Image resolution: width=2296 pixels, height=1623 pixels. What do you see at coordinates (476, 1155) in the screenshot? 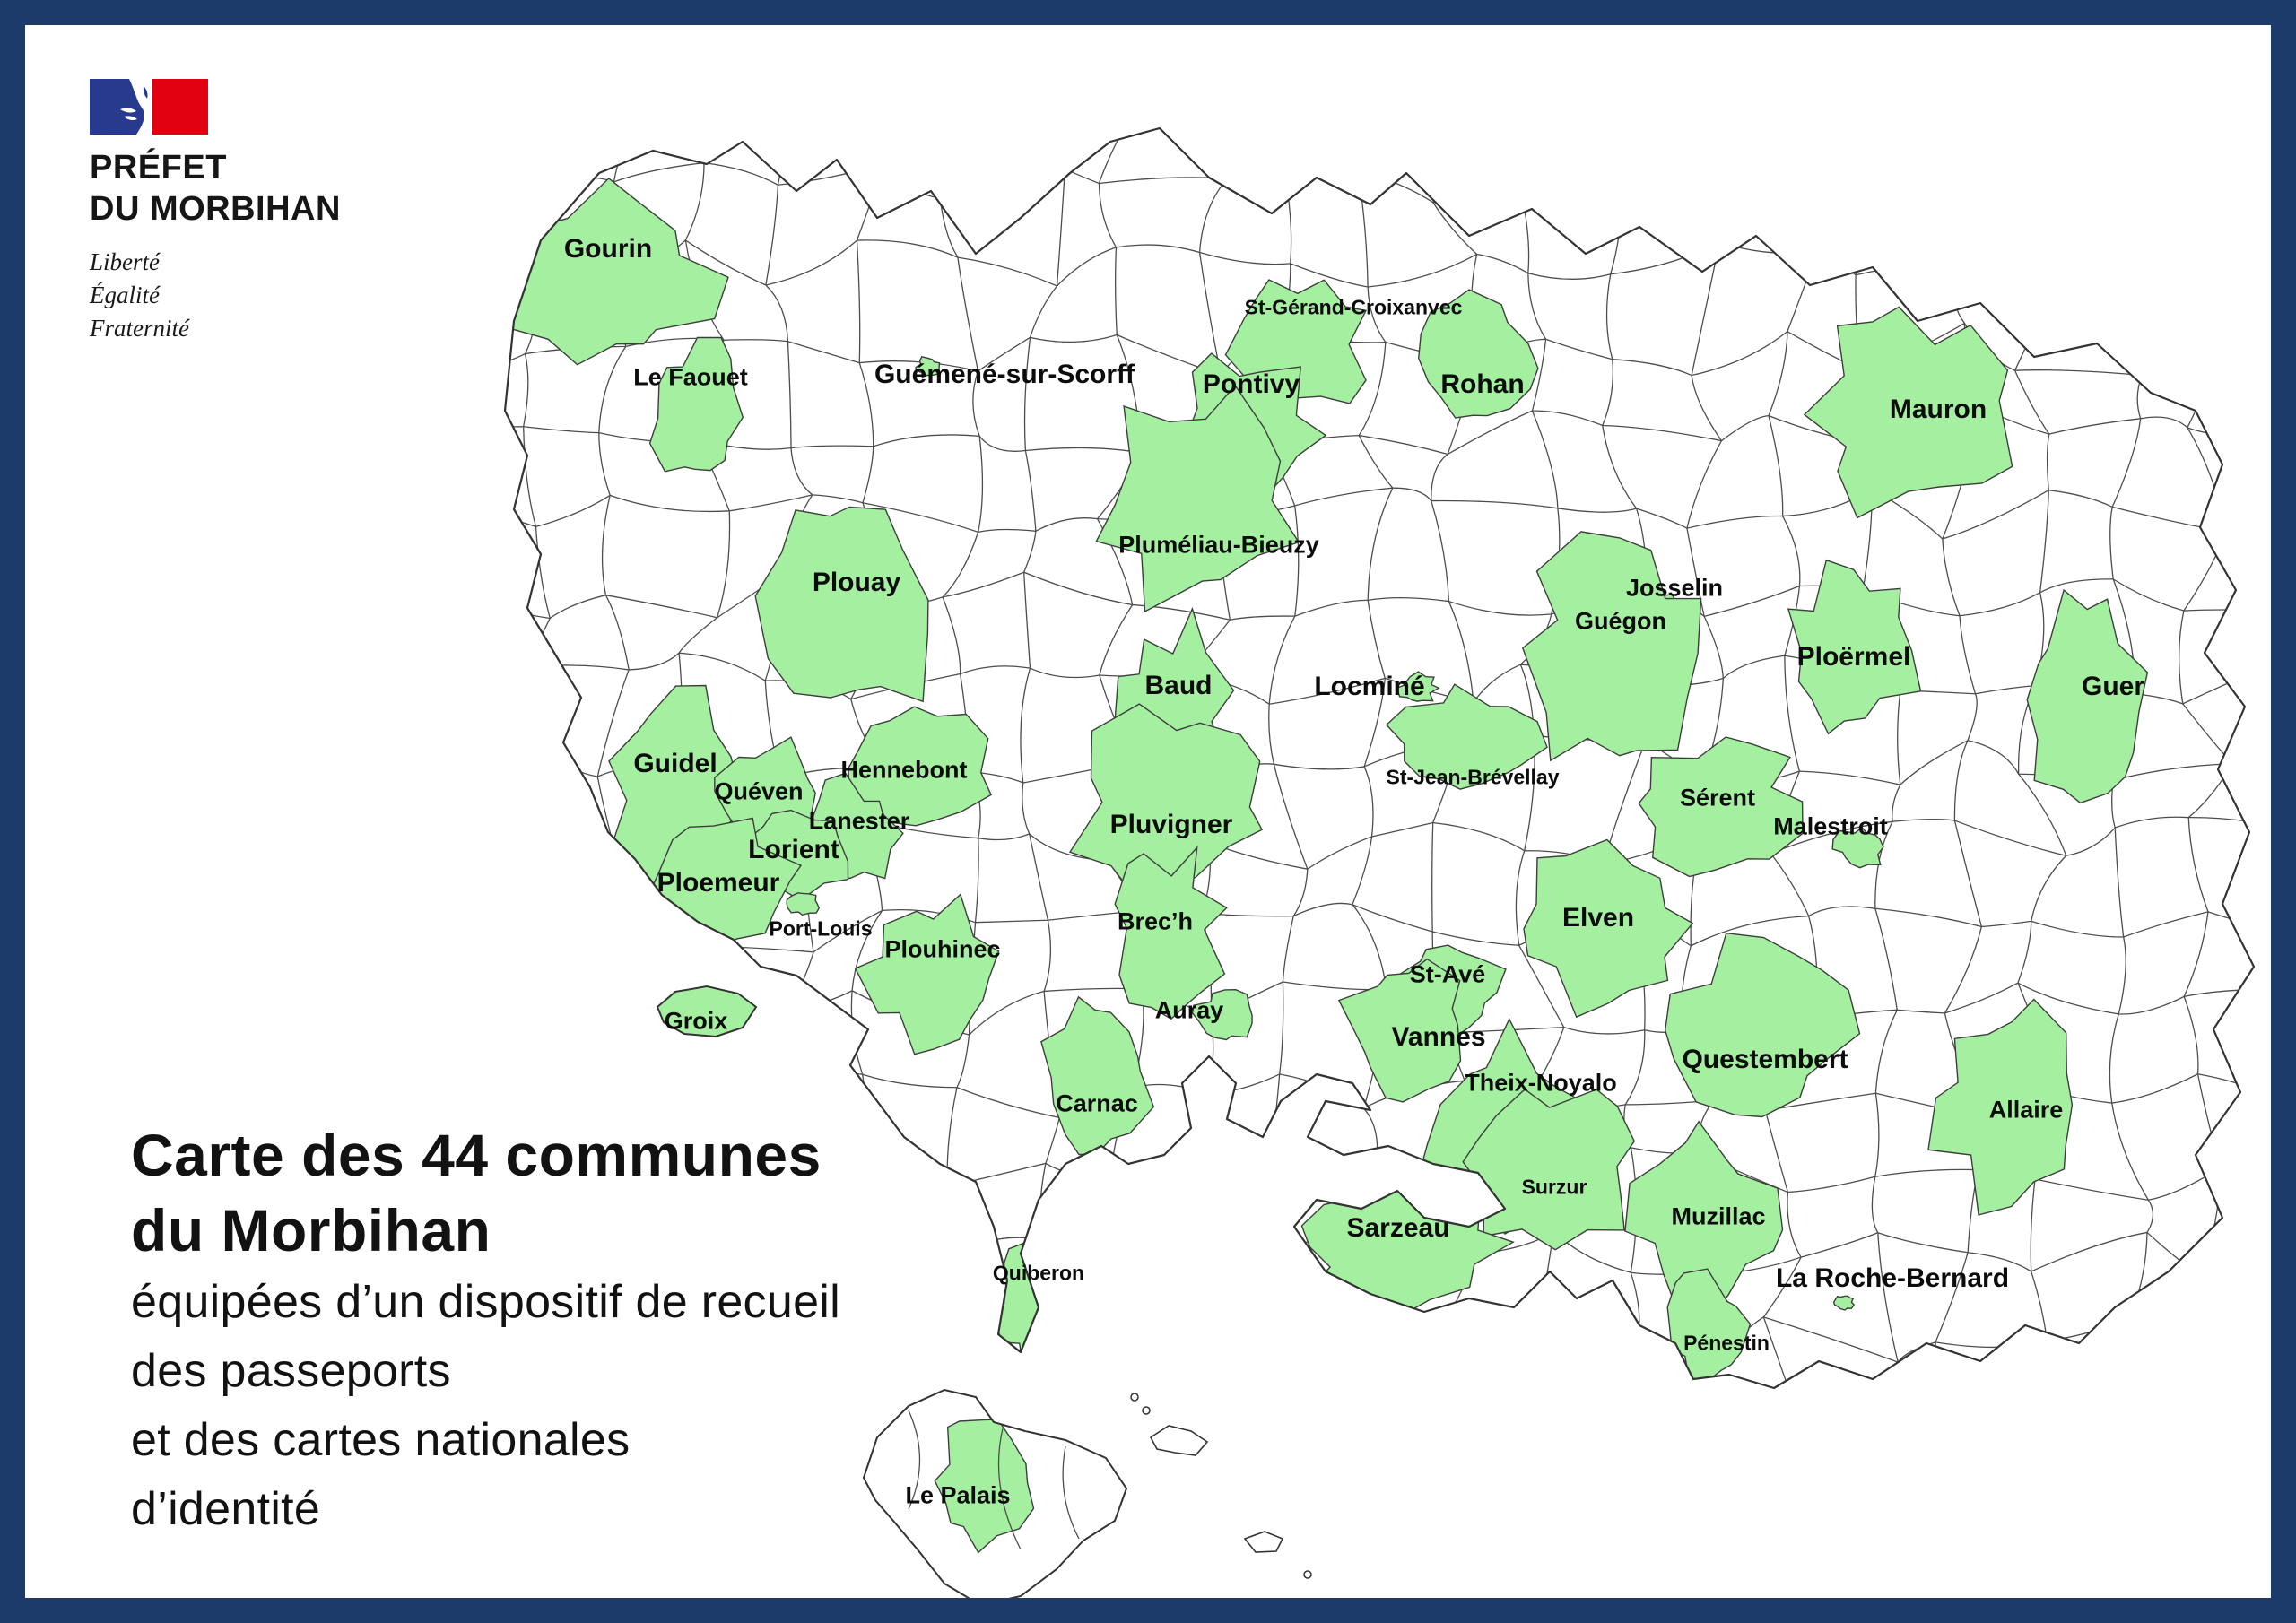
I see `title-bold-line1: Carte des 44 communes` at bounding box center [476, 1155].